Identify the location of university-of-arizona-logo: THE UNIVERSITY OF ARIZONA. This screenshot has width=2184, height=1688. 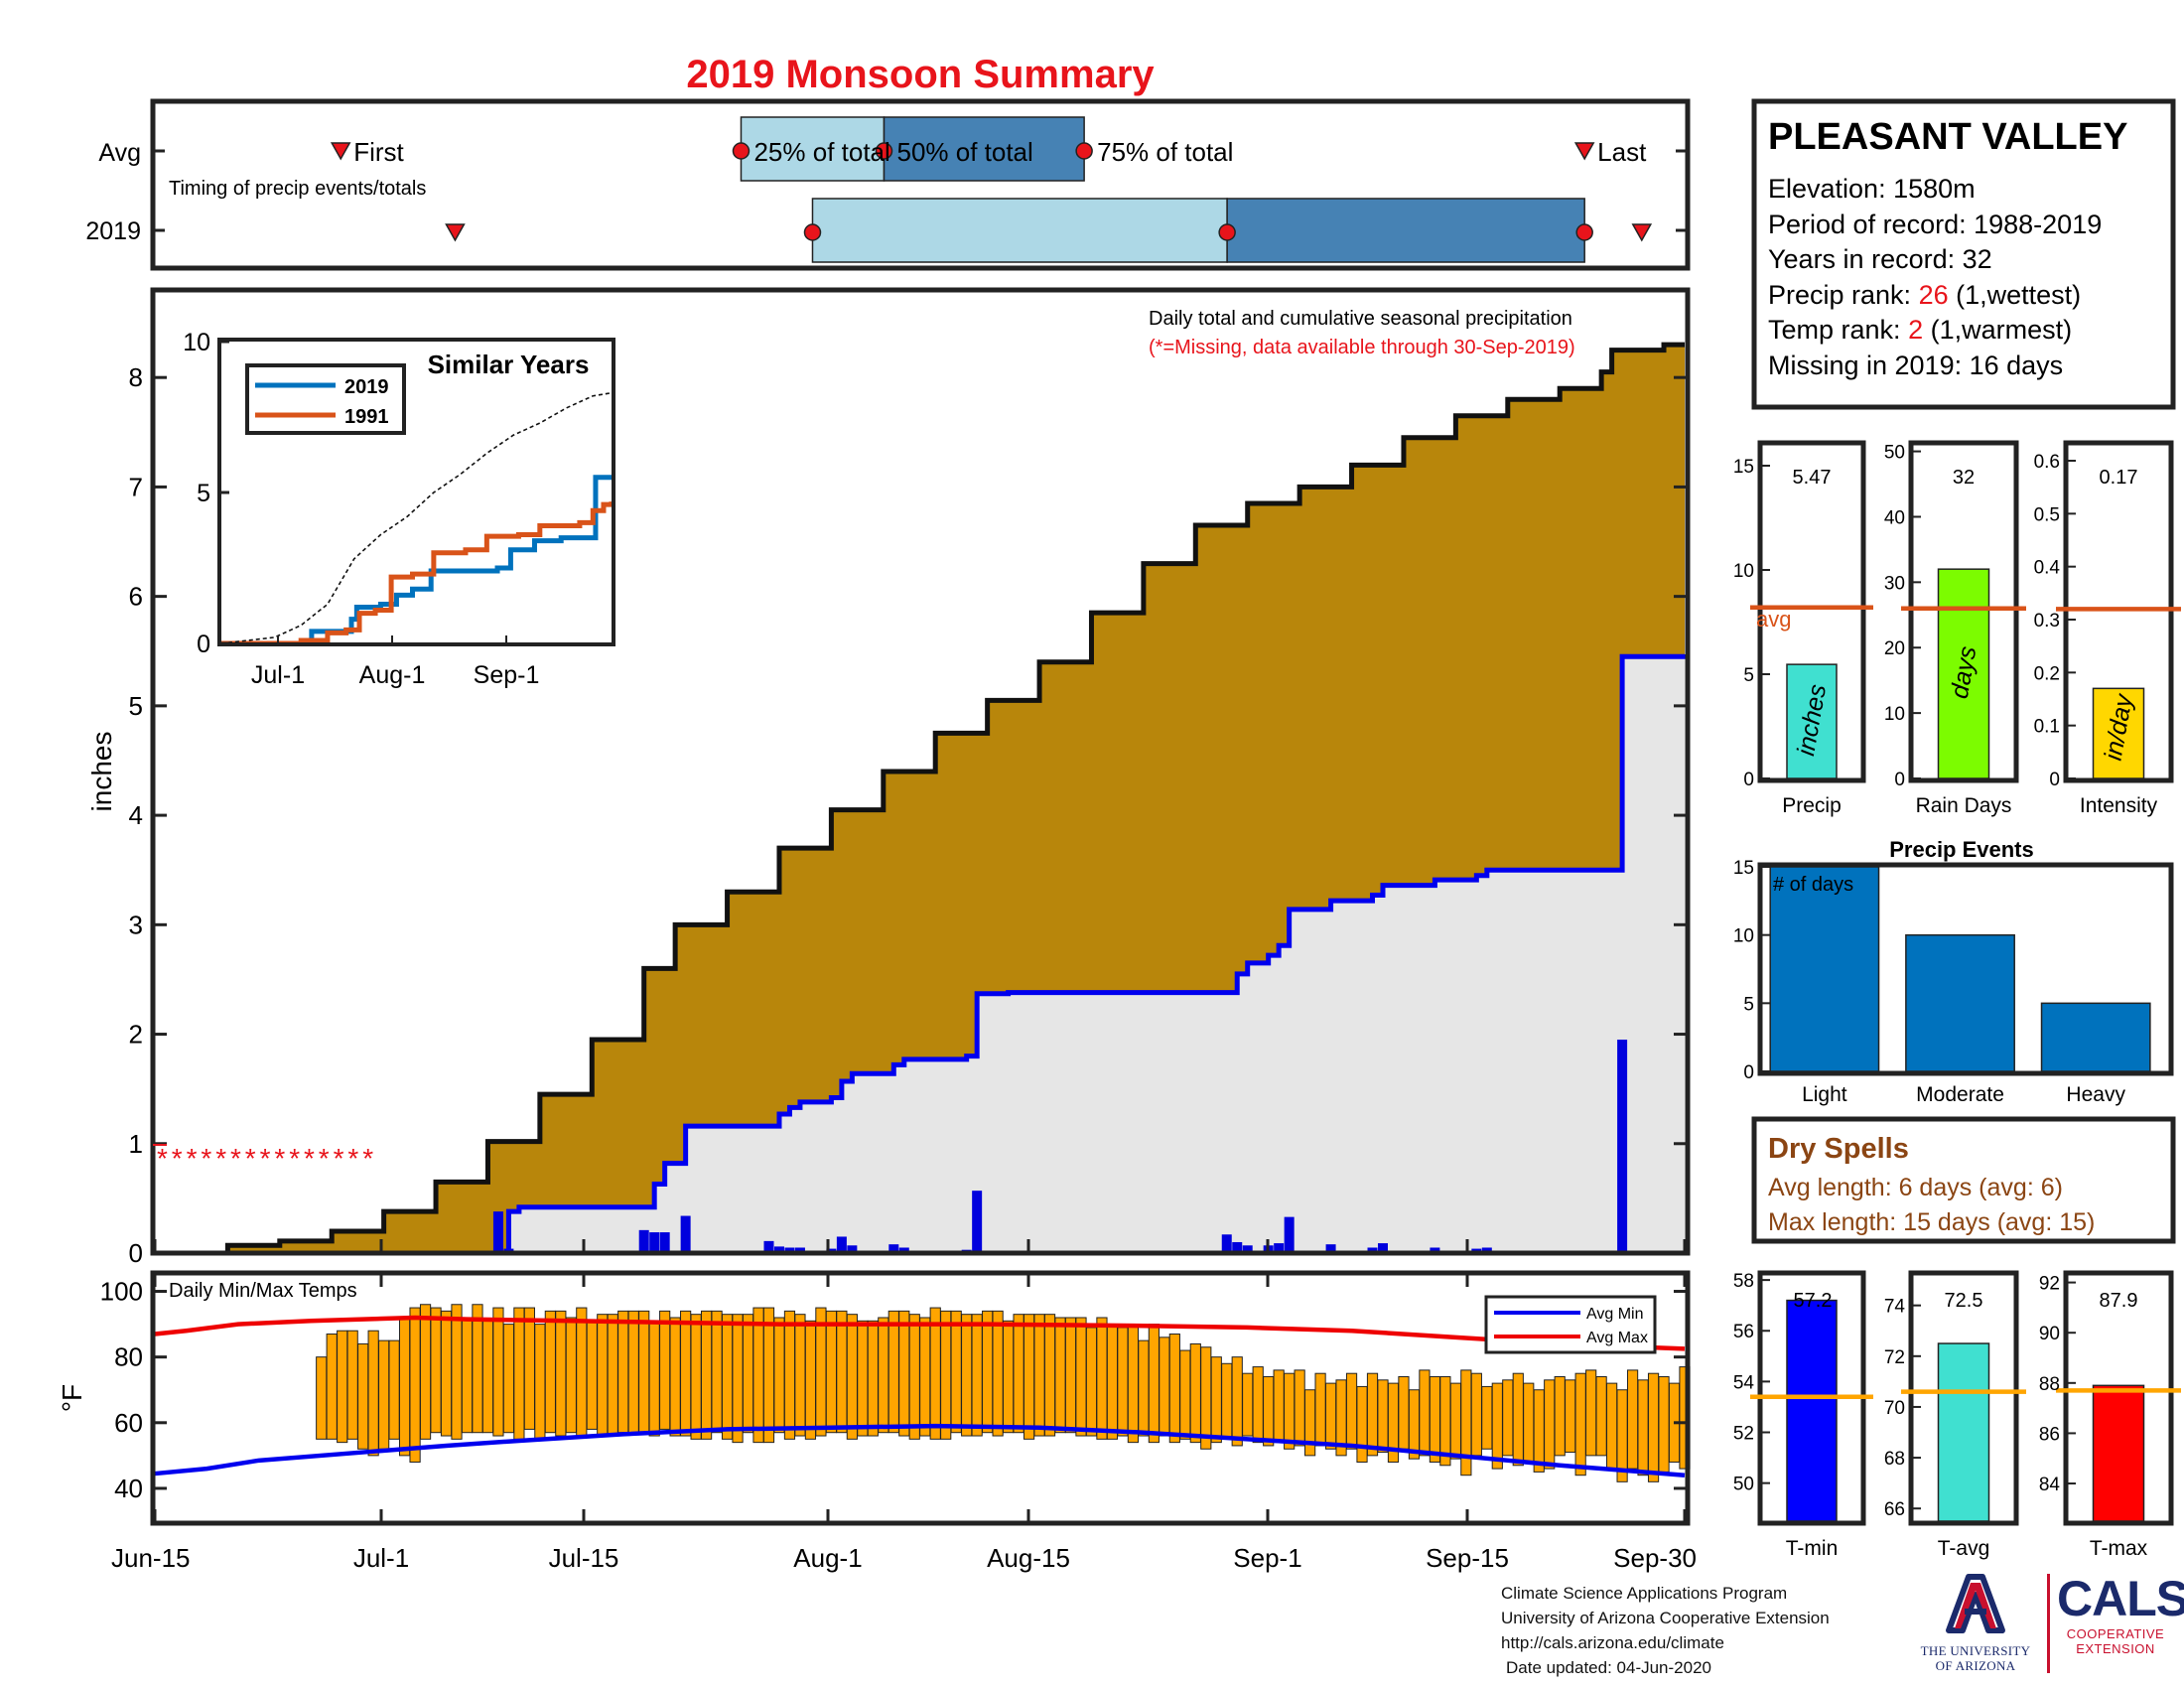
(1975, 1621).